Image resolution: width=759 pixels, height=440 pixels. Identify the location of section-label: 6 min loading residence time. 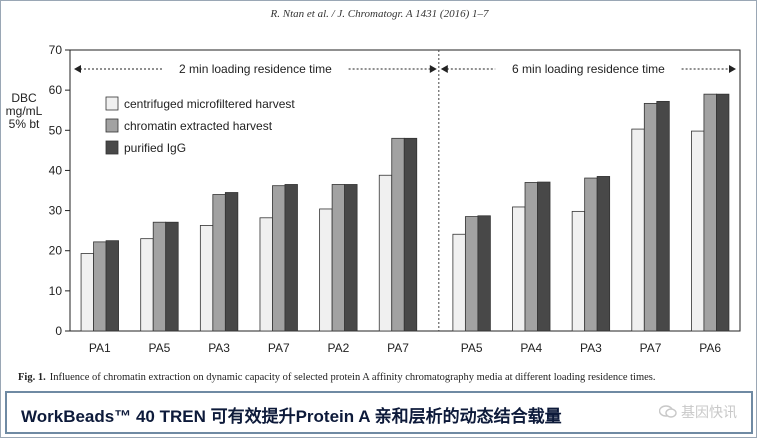
(588, 69).